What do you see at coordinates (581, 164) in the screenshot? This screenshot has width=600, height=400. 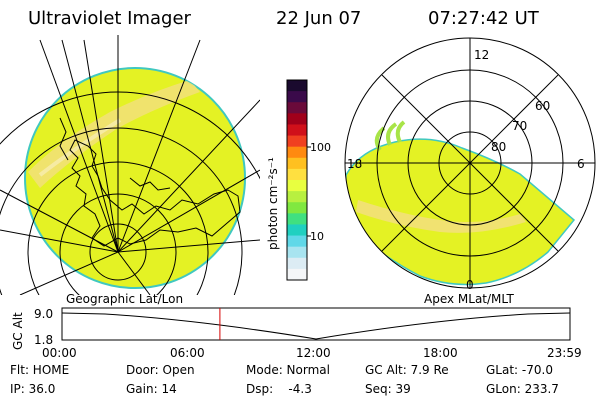 I see `mlt-label-6: 6` at bounding box center [581, 164].